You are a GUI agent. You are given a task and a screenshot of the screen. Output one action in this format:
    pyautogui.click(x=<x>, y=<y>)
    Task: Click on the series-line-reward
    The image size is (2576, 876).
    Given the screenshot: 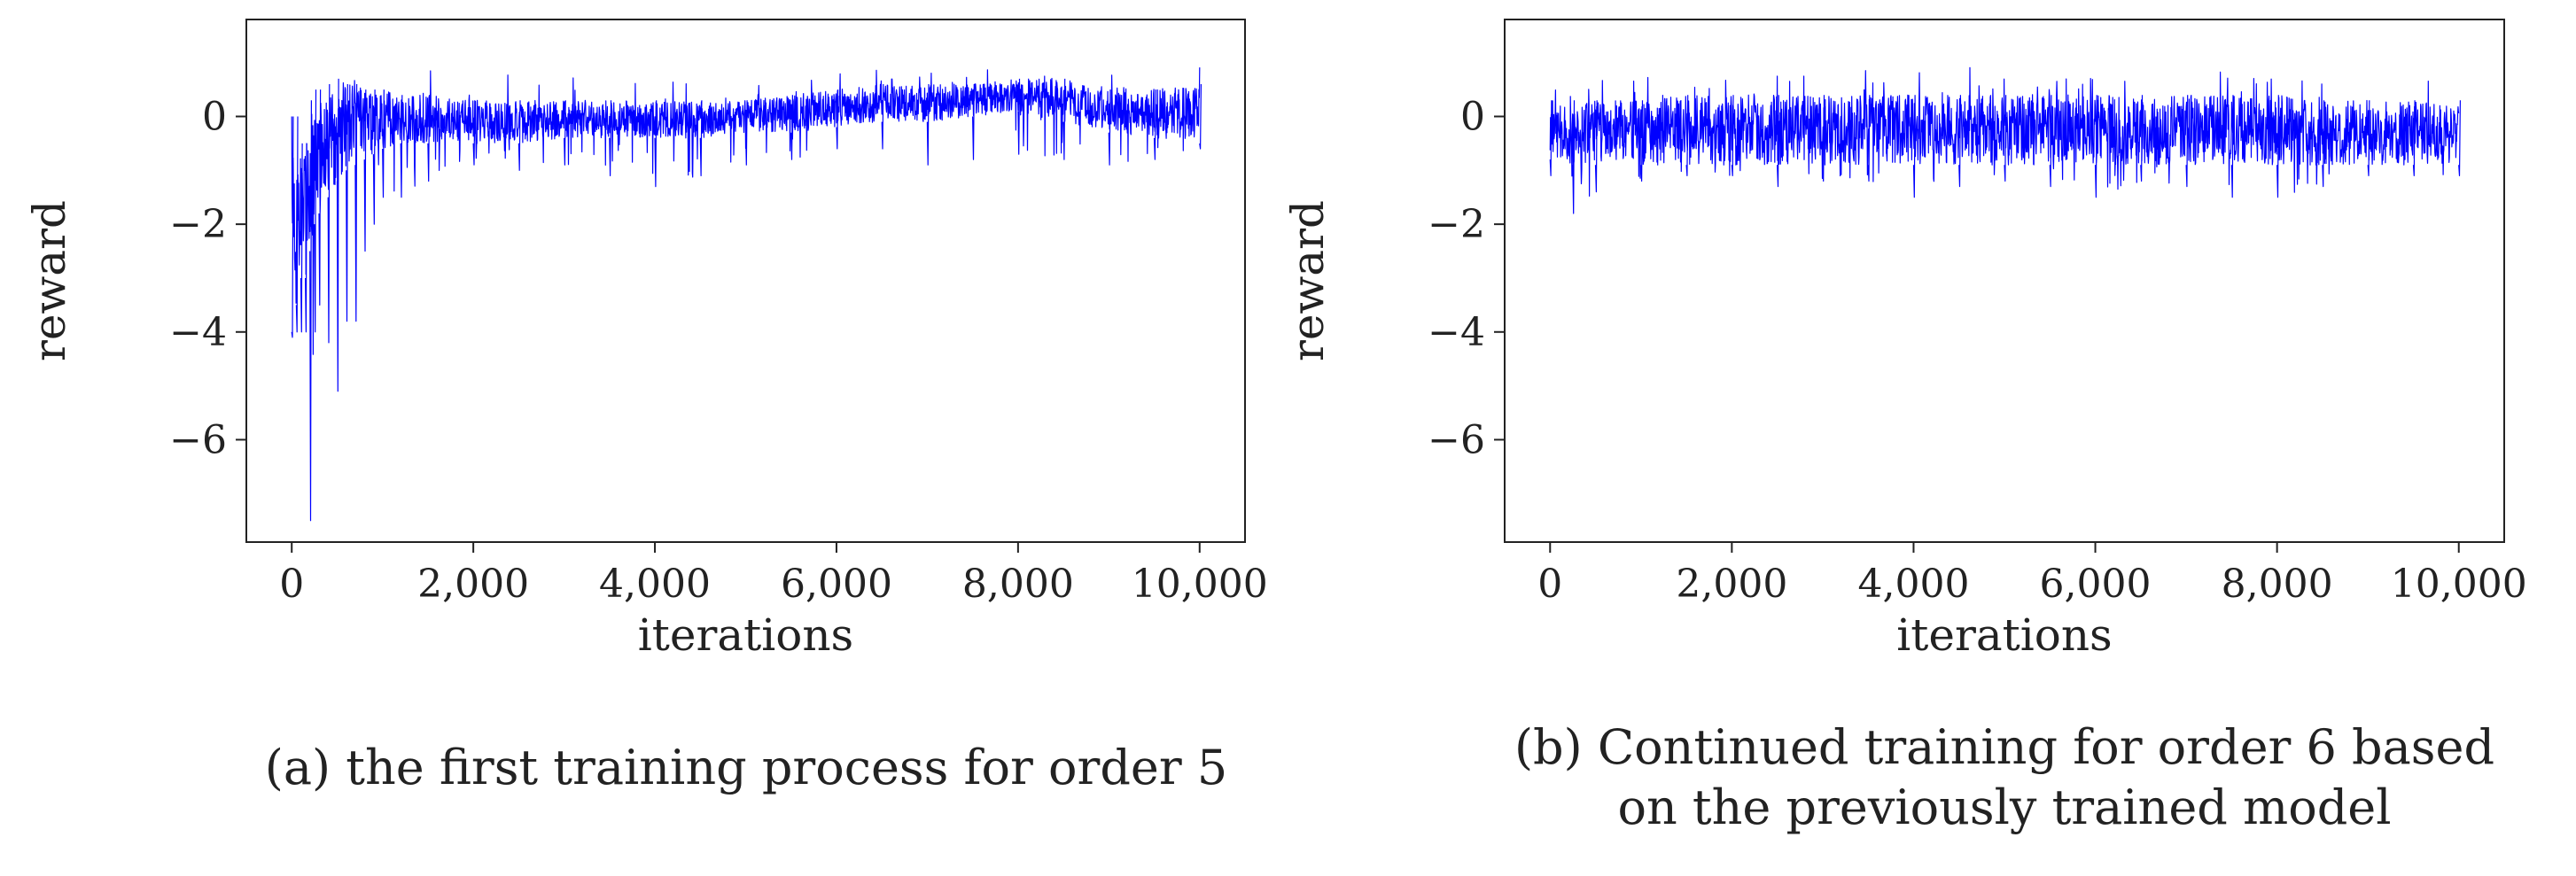 What is the action you would take?
    pyautogui.click(x=2005, y=140)
    